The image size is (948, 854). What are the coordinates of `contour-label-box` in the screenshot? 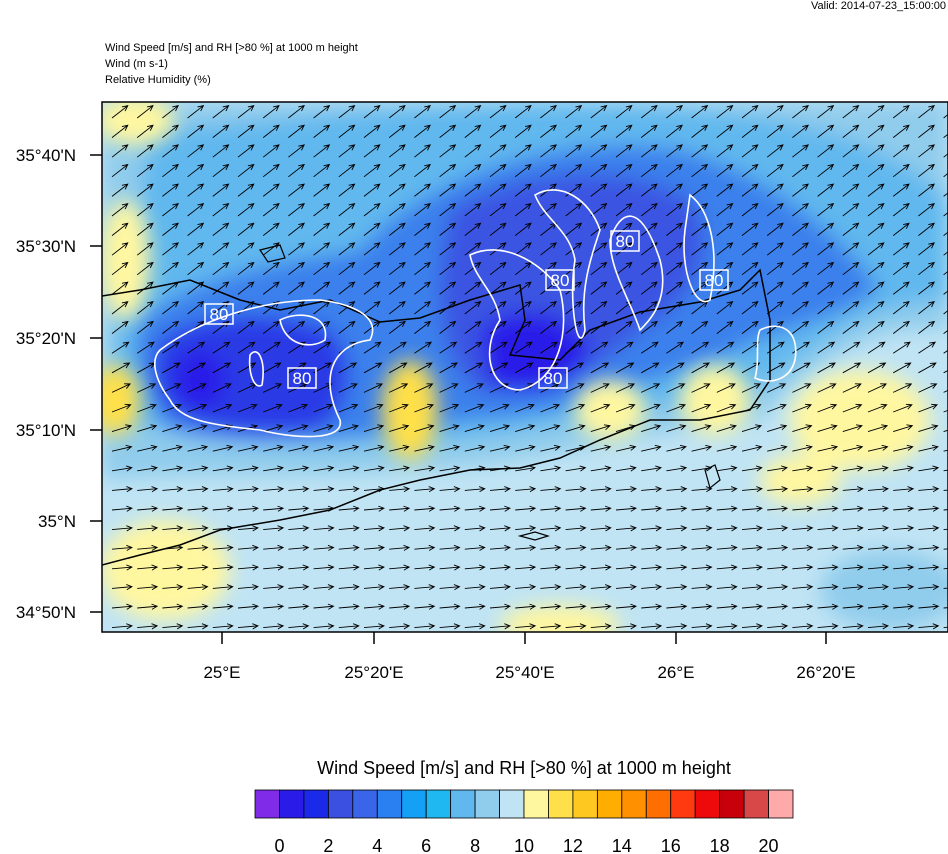 It's located at (714, 280).